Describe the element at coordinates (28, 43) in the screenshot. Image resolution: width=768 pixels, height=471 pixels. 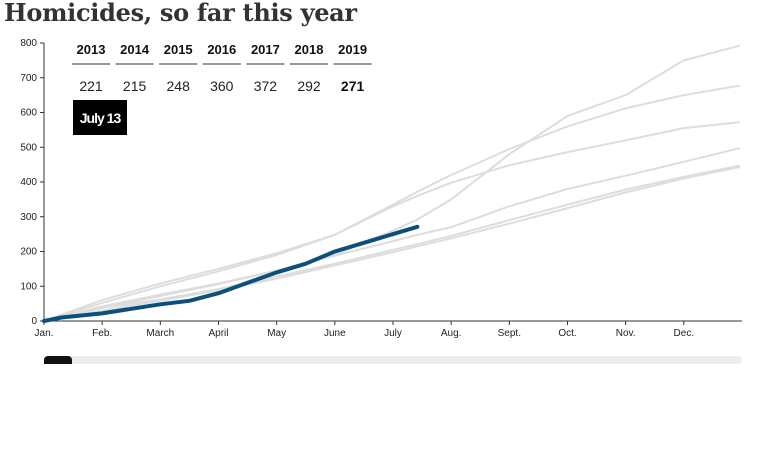
I see `y-tick-label: 800` at that location.